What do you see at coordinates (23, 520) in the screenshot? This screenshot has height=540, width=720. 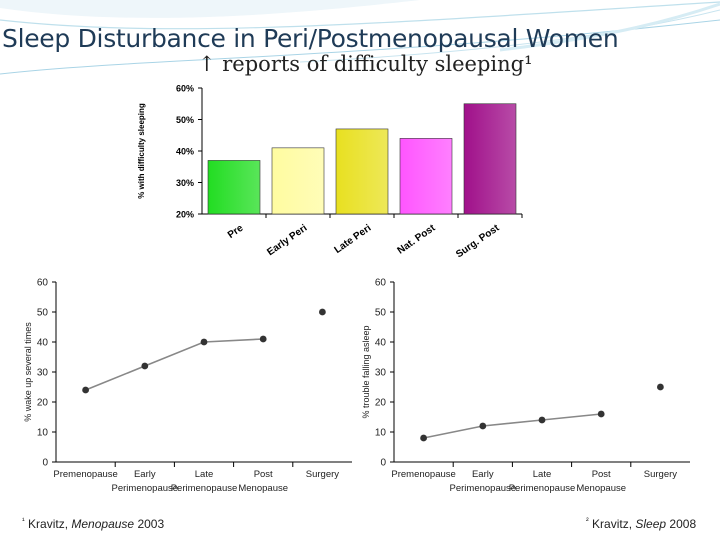 I see `footnote-mark: ¹` at bounding box center [23, 520].